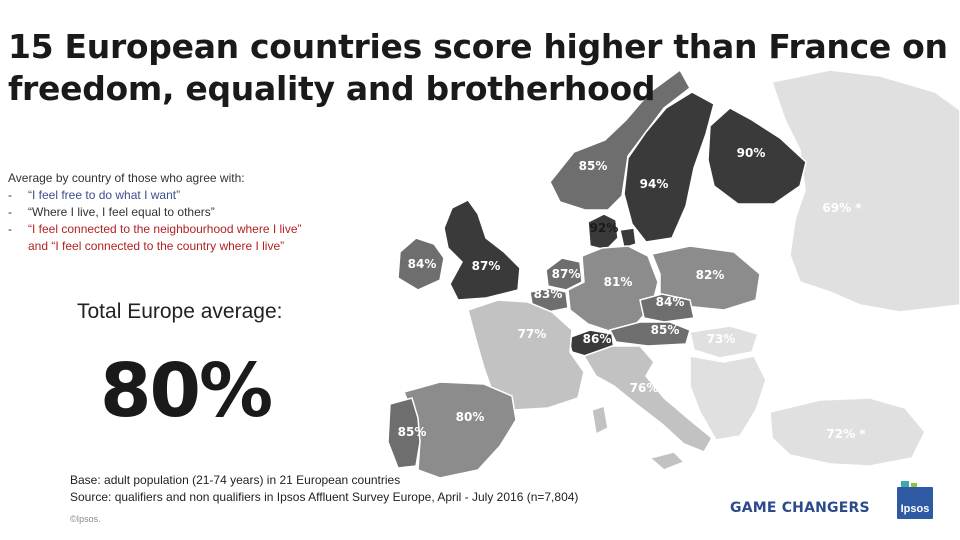  I want to click on country-uk, so click(482, 250).